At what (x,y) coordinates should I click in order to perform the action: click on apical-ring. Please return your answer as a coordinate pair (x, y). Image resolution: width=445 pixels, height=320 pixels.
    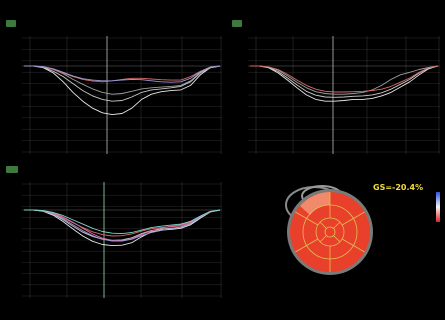
    Looking at the image, I should click on (330, 232).